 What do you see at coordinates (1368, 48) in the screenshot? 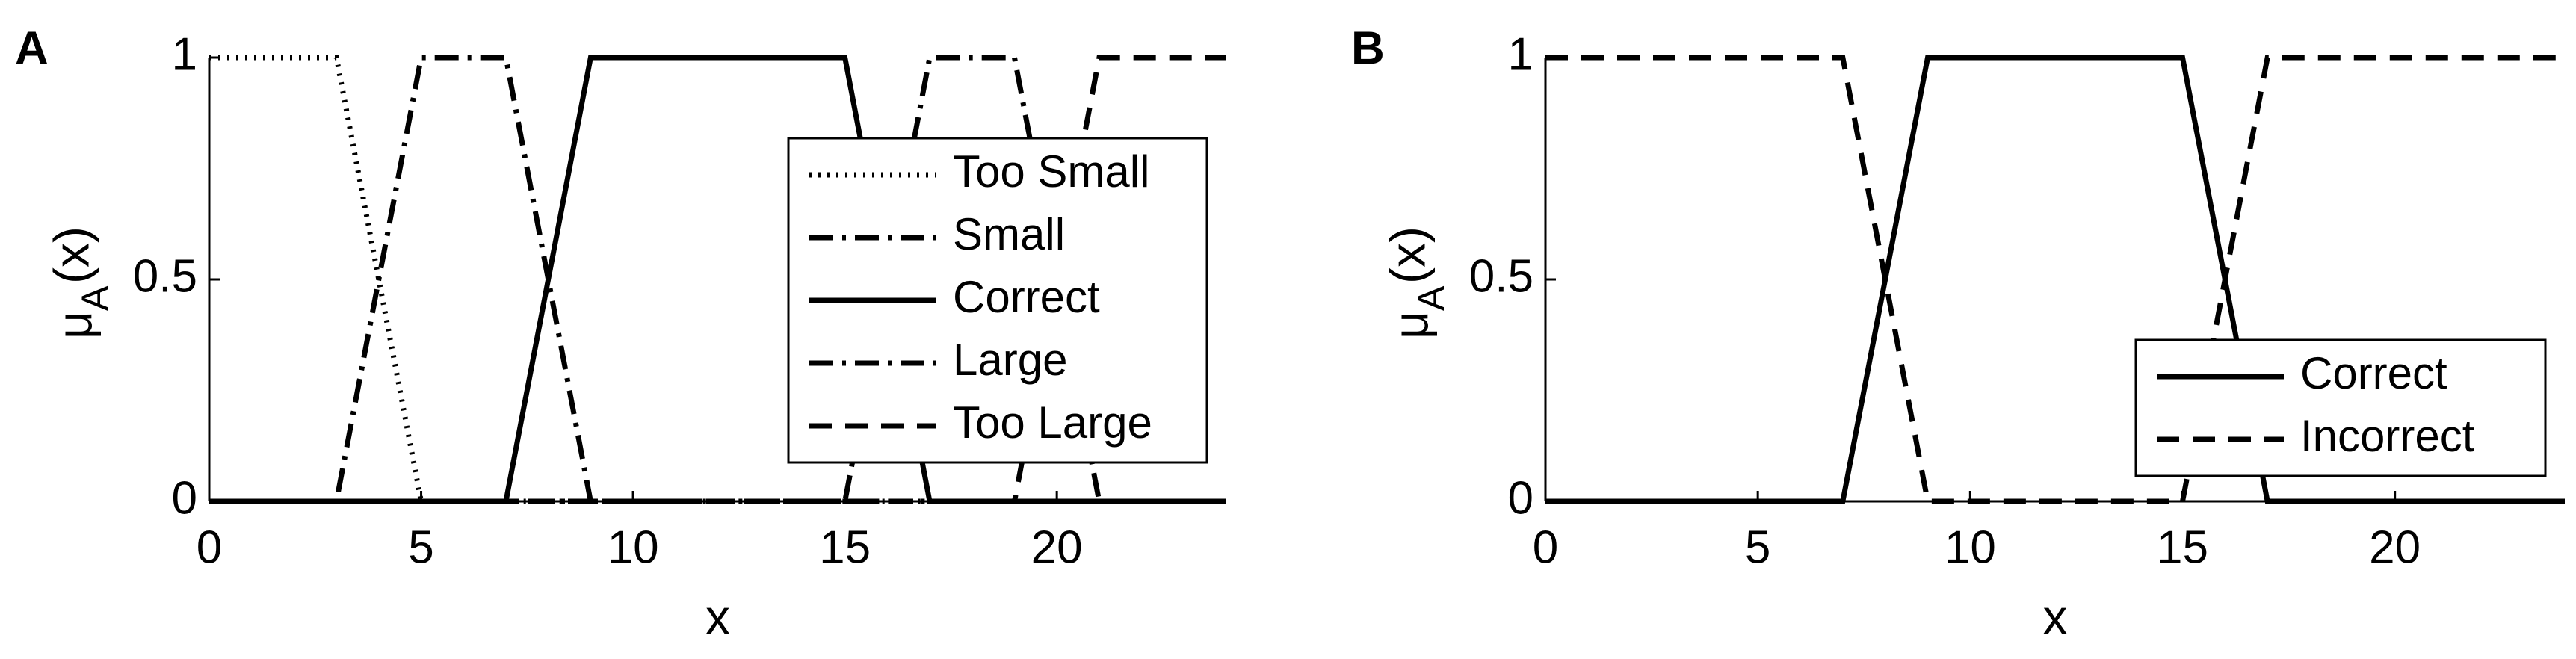
I see `panel-label: B` at bounding box center [1368, 48].